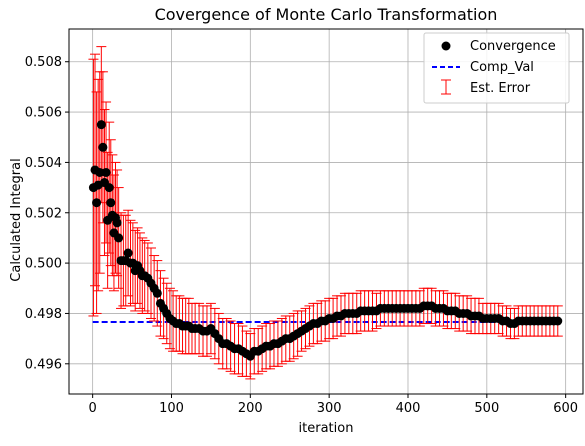 The height and width of the screenshot is (446, 585). I want to click on legend-box, so click(496, 68).